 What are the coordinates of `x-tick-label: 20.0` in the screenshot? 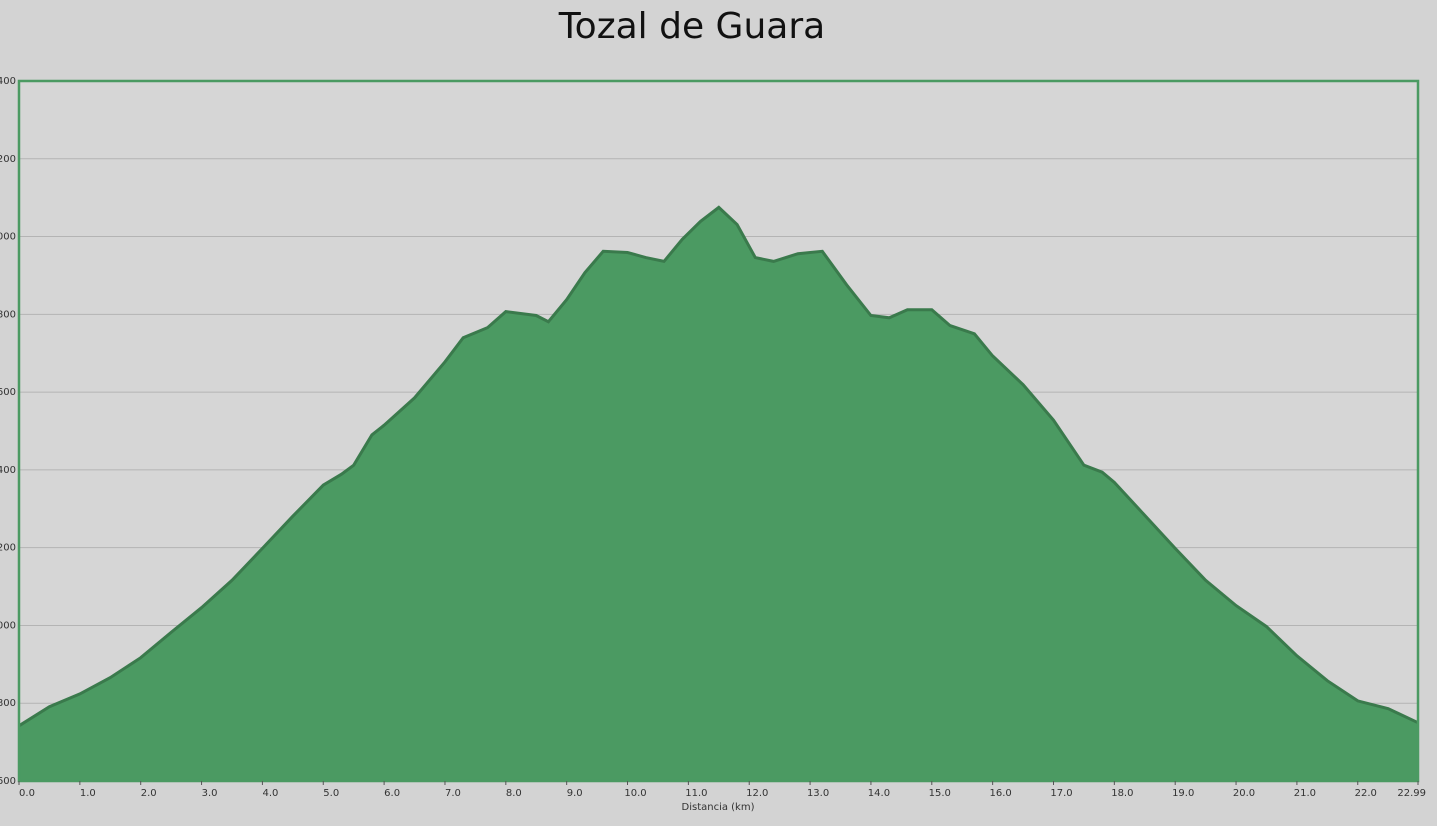 It's located at (1244, 793).